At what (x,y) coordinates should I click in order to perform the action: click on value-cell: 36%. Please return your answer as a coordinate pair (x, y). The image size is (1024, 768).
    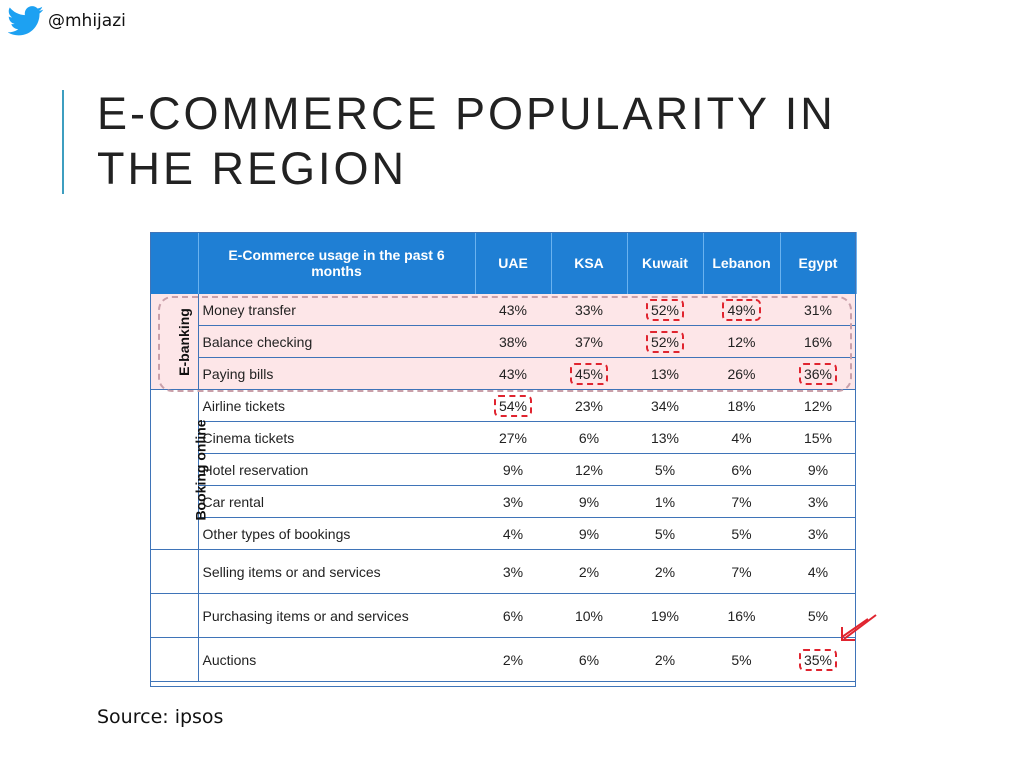
    Looking at the image, I should click on (818, 374).